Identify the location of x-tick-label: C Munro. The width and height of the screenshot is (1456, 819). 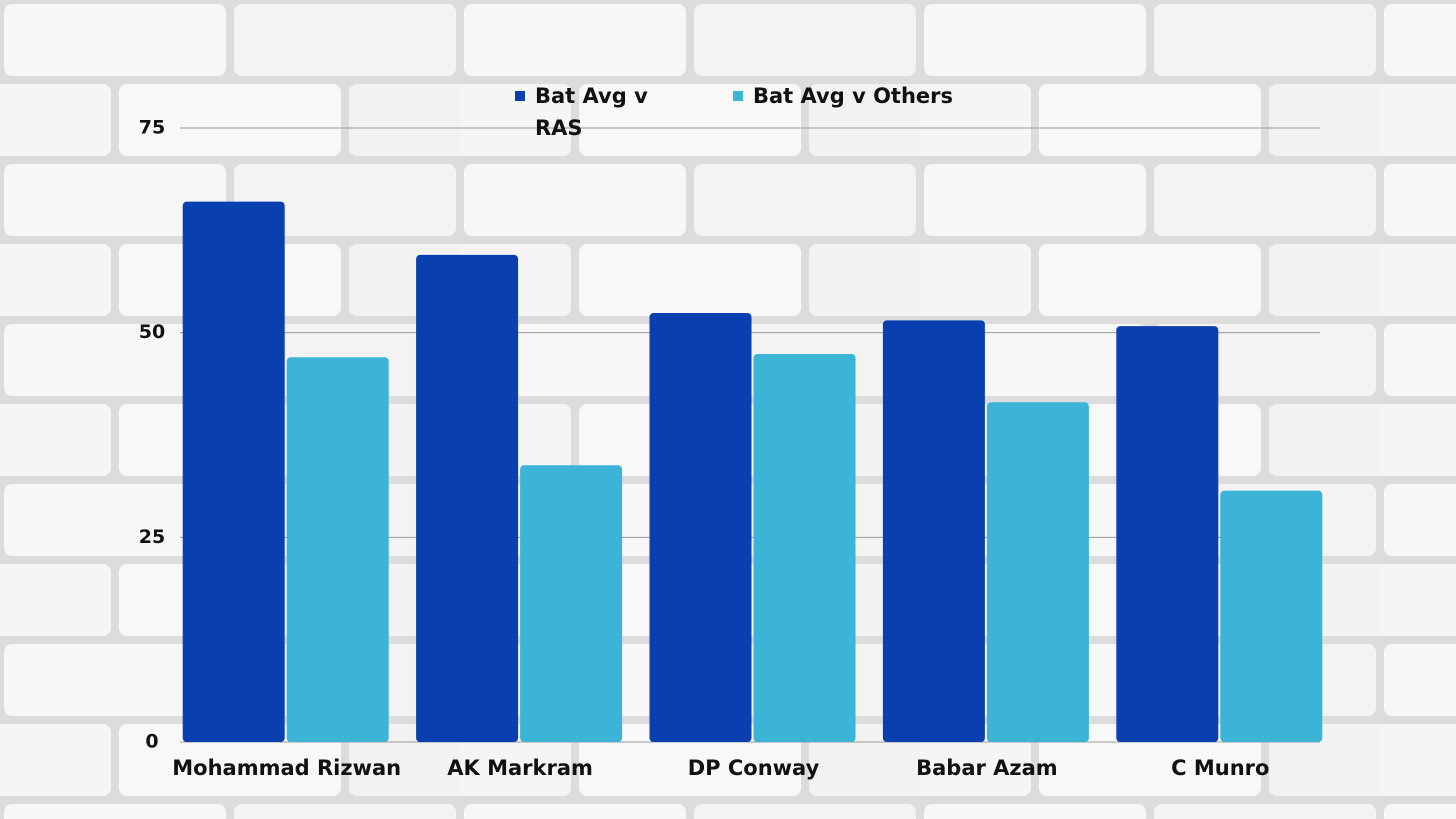
(1220, 768).